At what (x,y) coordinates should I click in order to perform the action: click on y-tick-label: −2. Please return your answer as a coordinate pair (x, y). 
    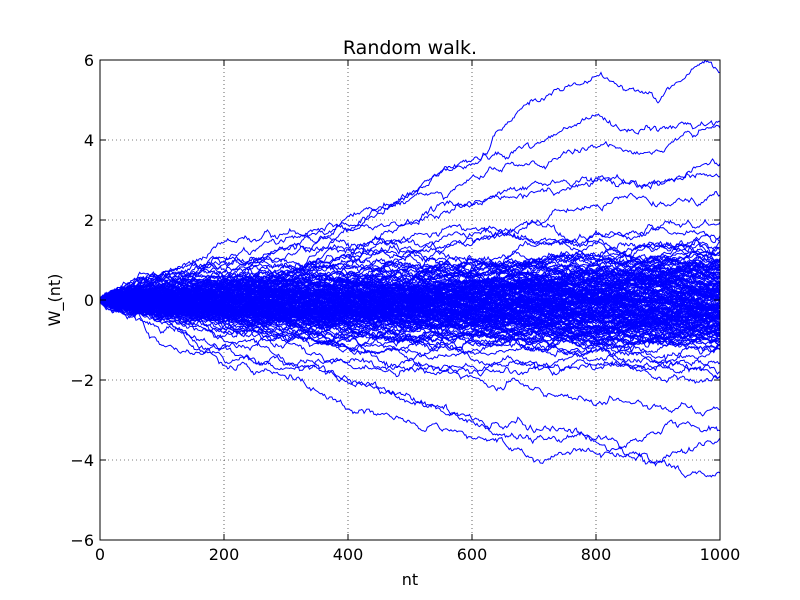
    Looking at the image, I should click on (82, 380).